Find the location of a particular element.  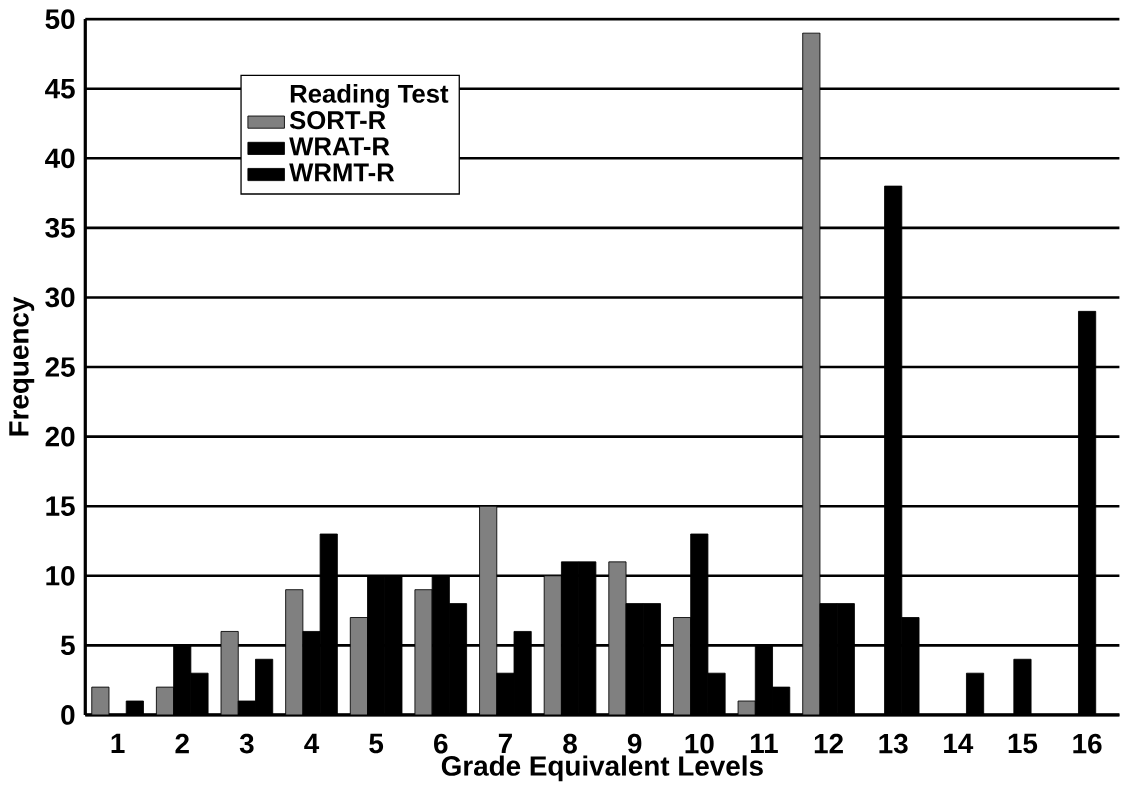

x-tick-label: 4 is located at coordinates (312, 743).